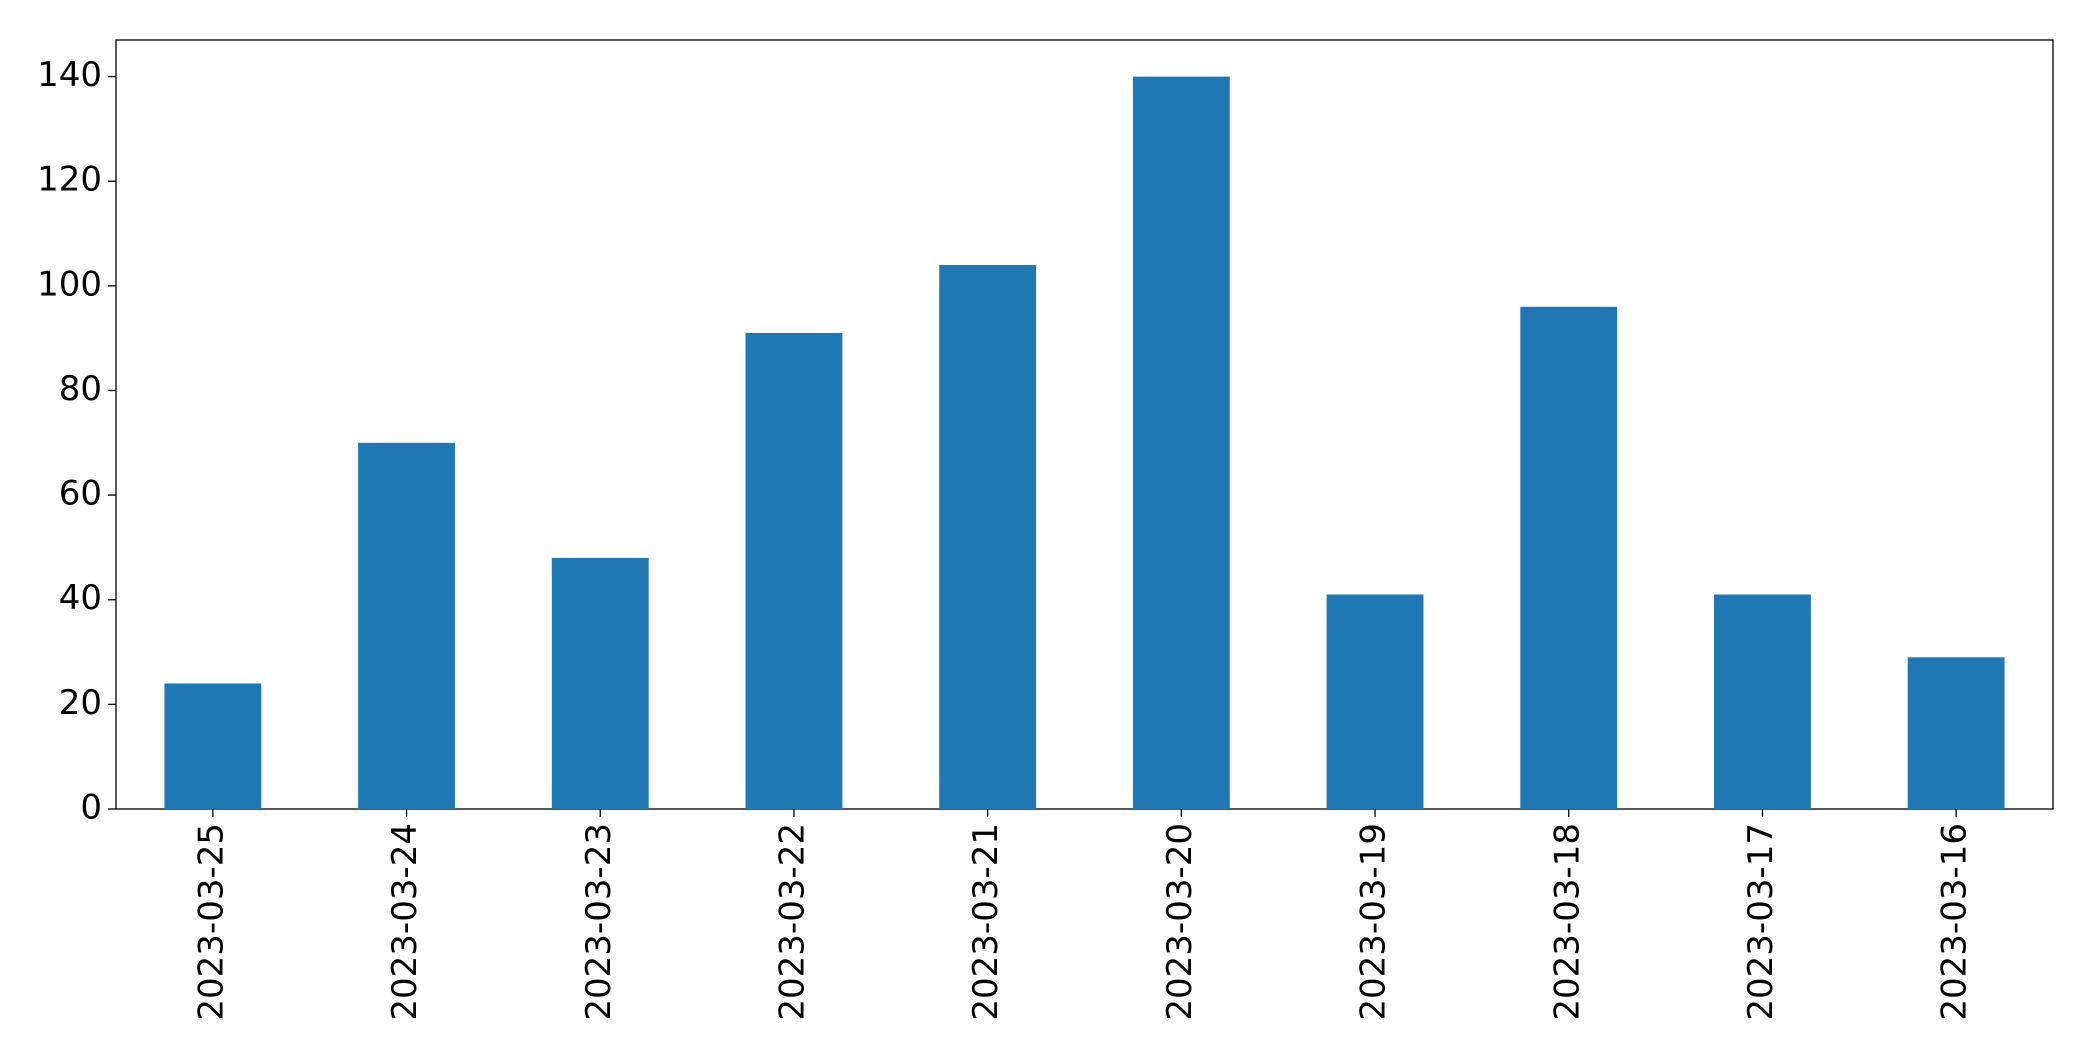 This screenshot has height=1061, width=2093. Describe the element at coordinates (69, 75) in the screenshot. I see `y-tick-label: 140` at that location.